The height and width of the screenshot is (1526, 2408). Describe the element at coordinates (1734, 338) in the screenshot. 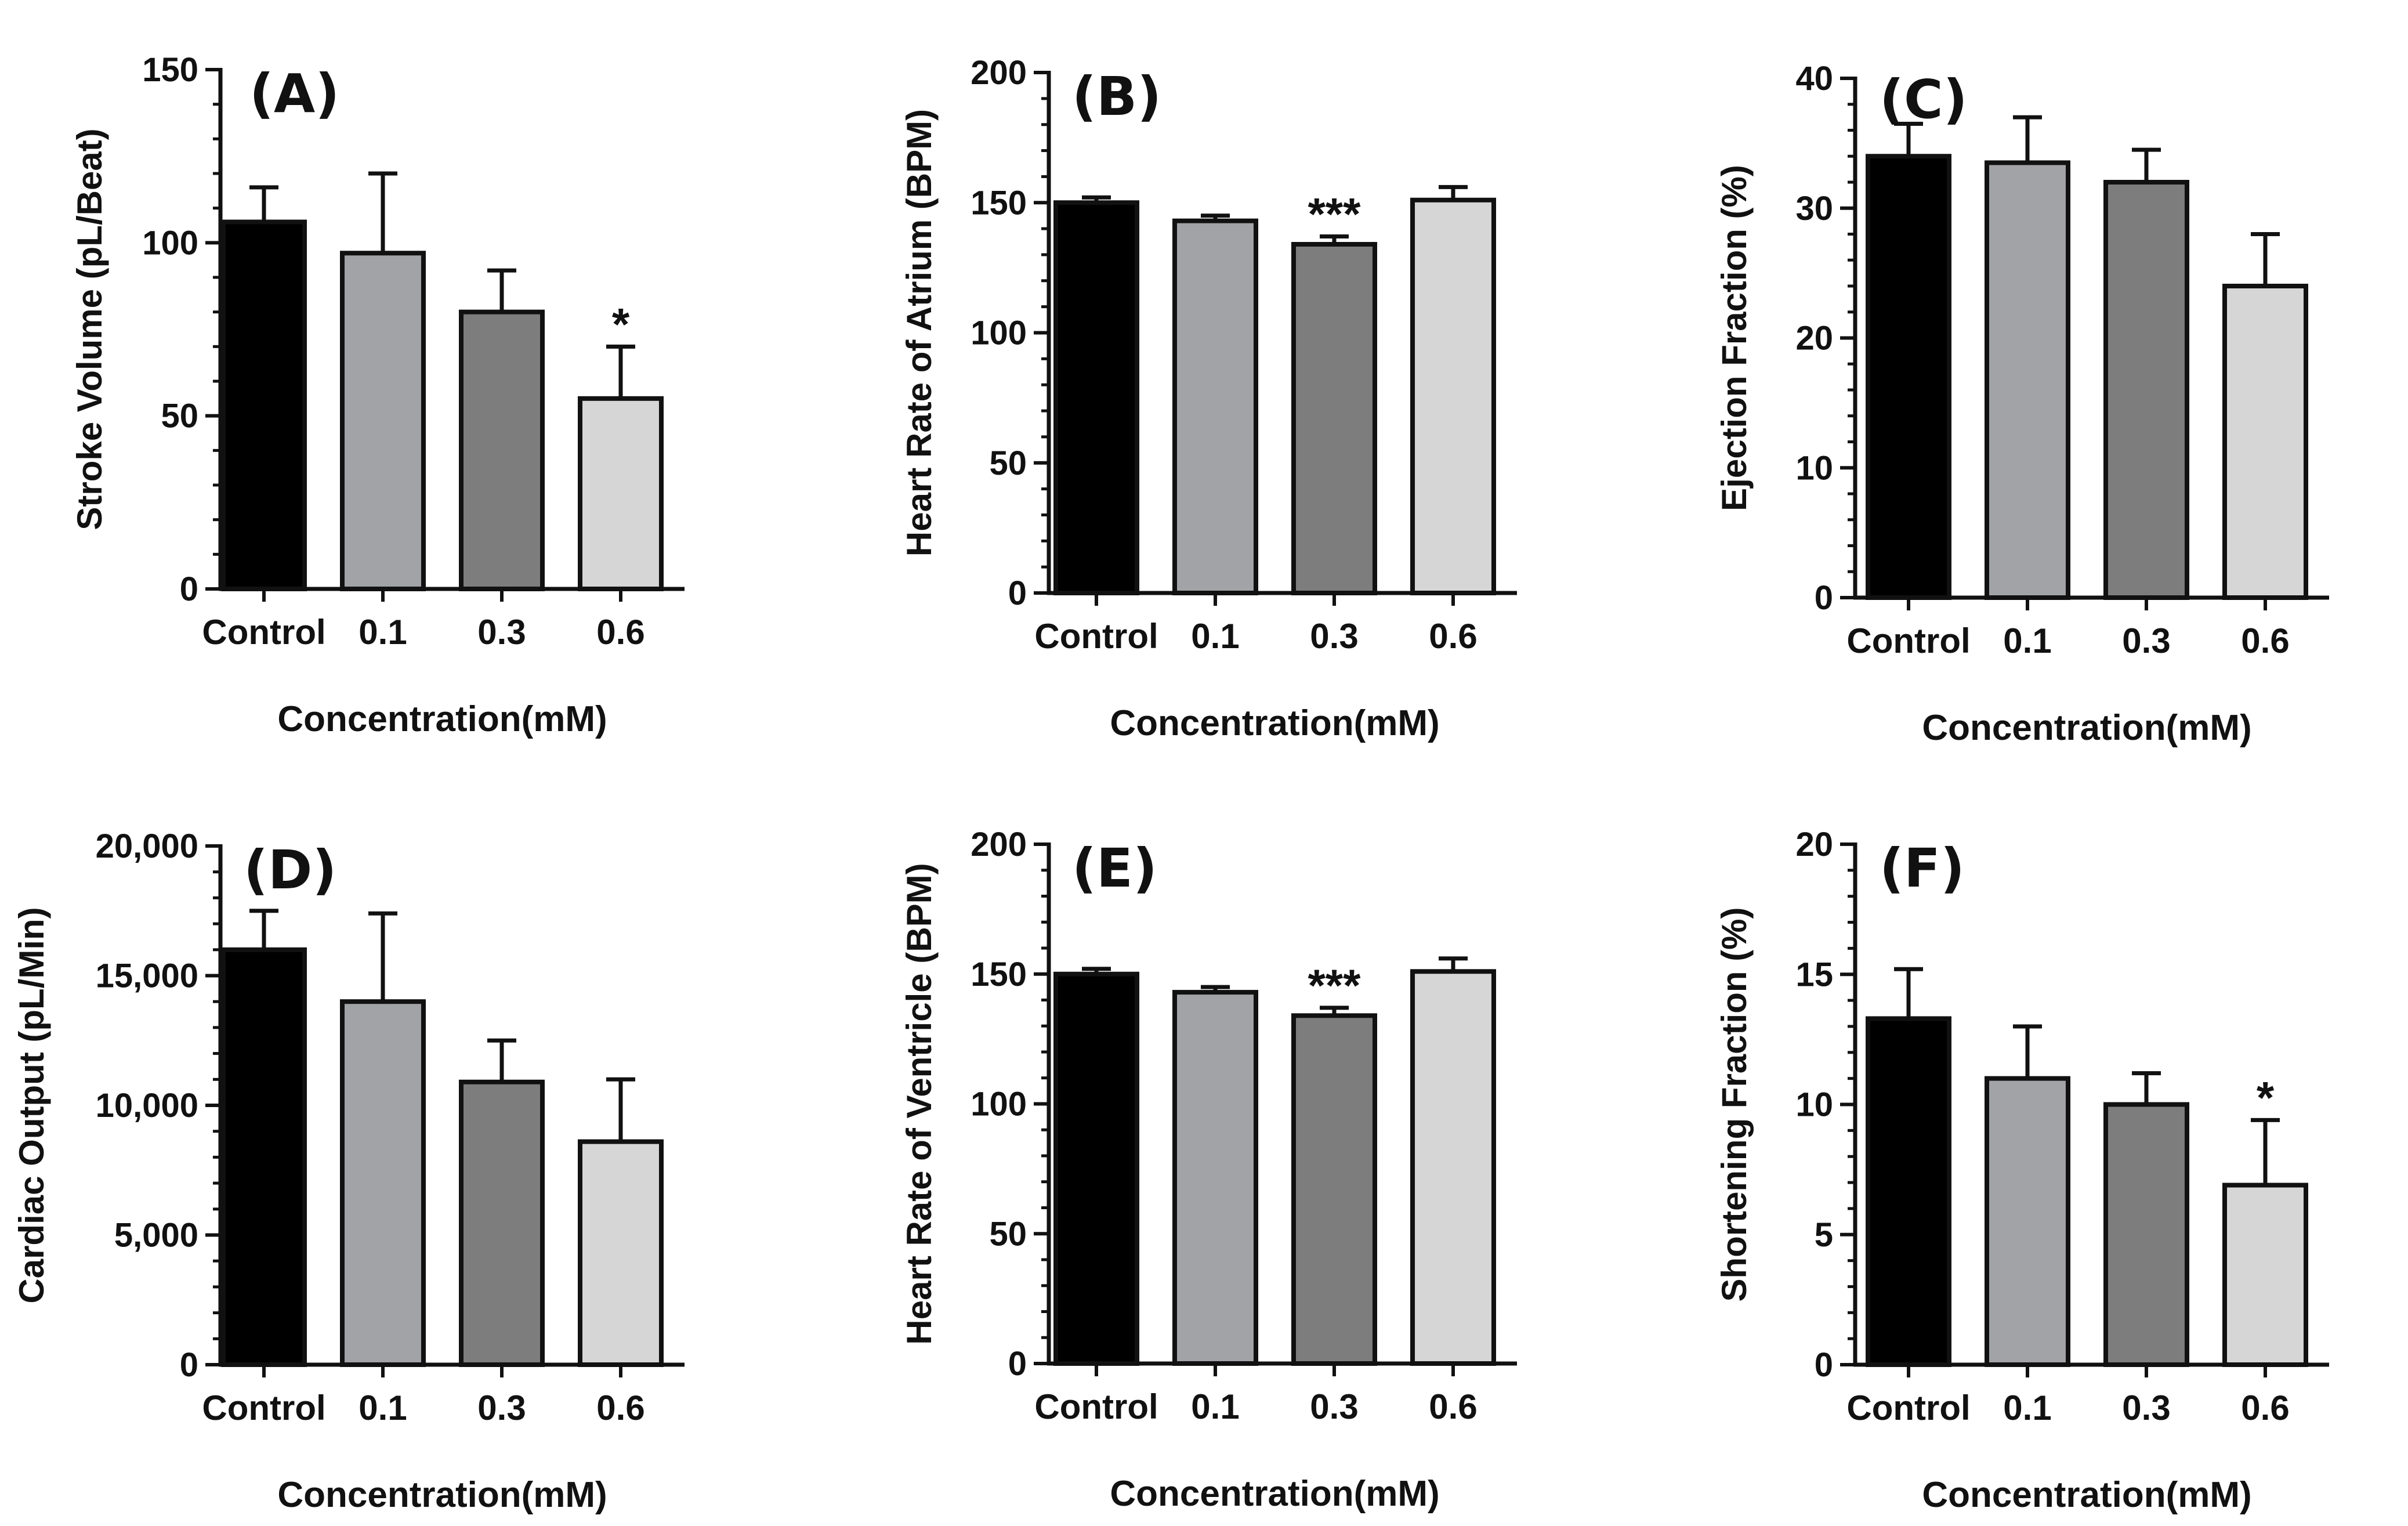

I see `y-axis-title: Ejection Fraction (%)` at that location.